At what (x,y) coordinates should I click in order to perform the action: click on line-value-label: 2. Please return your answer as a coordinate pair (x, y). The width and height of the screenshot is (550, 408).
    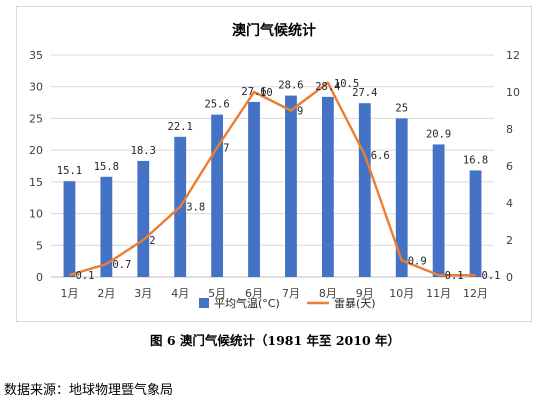
    Looking at the image, I should click on (152, 241).